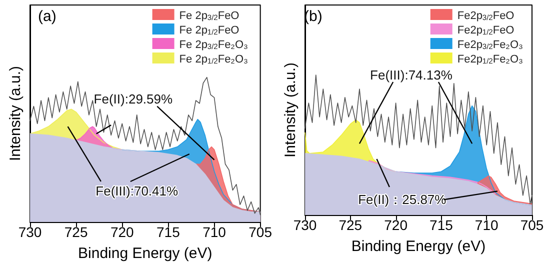 The image size is (550, 269). Describe the element at coordinates (47, 16) in the screenshot. I see `chart-title: (a)` at that location.